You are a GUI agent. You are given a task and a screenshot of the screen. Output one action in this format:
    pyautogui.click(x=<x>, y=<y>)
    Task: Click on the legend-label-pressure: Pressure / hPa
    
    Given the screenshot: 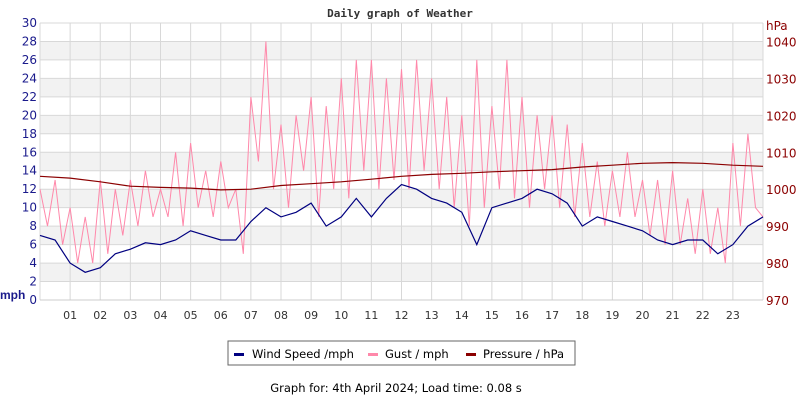 What is the action you would take?
    pyautogui.click(x=523, y=354)
    